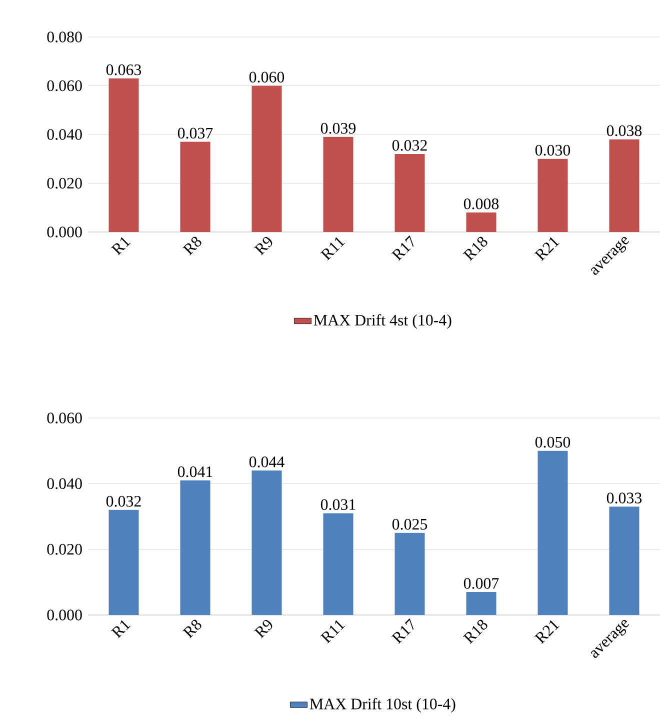 This screenshot has height=725, width=665. What do you see at coordinates (481, 204) in the screenshot?
I see `data-label: 0.008` at bounding box center [481, 204].